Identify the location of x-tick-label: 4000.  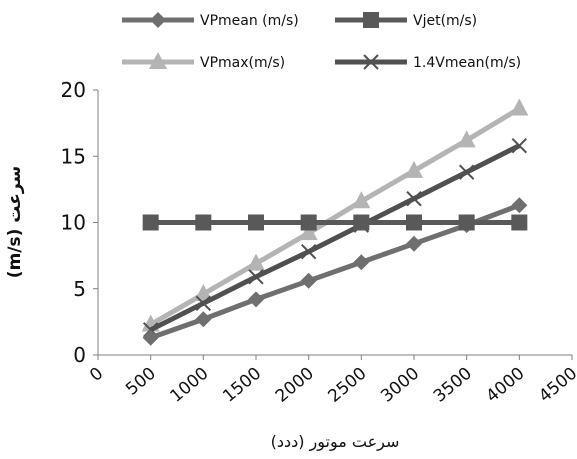
(506, 385).